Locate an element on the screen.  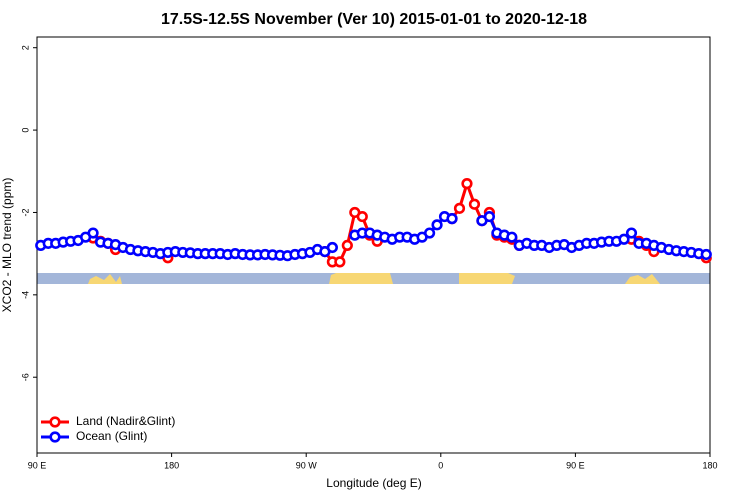
y-axis-label: XCO2 - MLO trend (ppm) is located at coordinates (7, 245).